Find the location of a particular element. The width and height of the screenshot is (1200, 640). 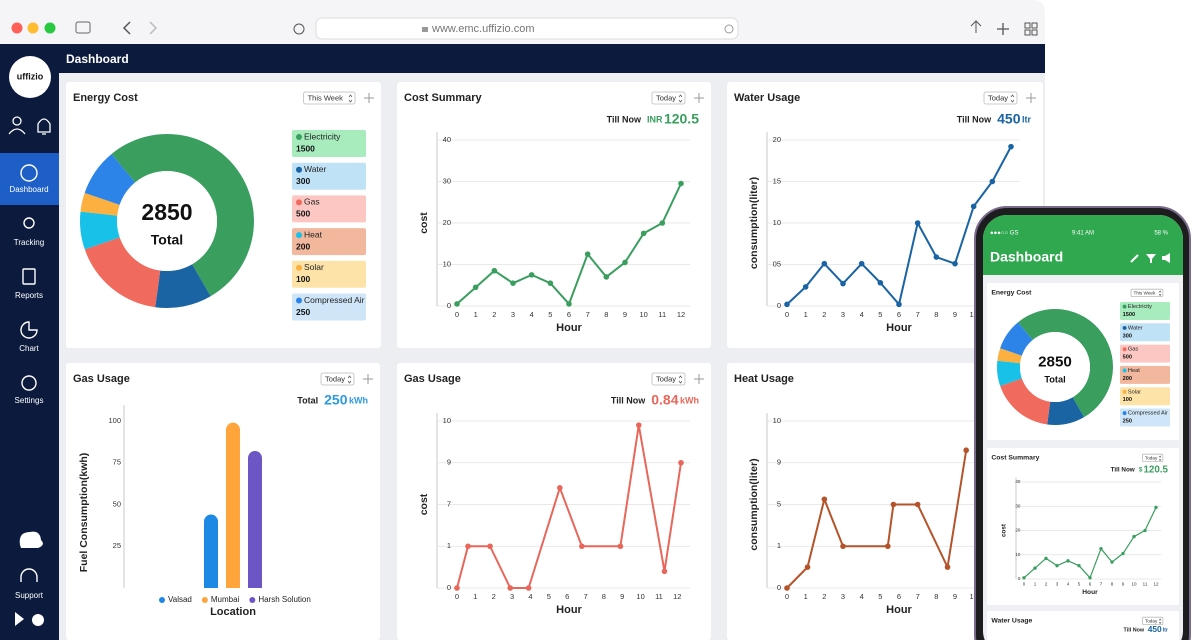

logo is located at coordinates (30, 77).